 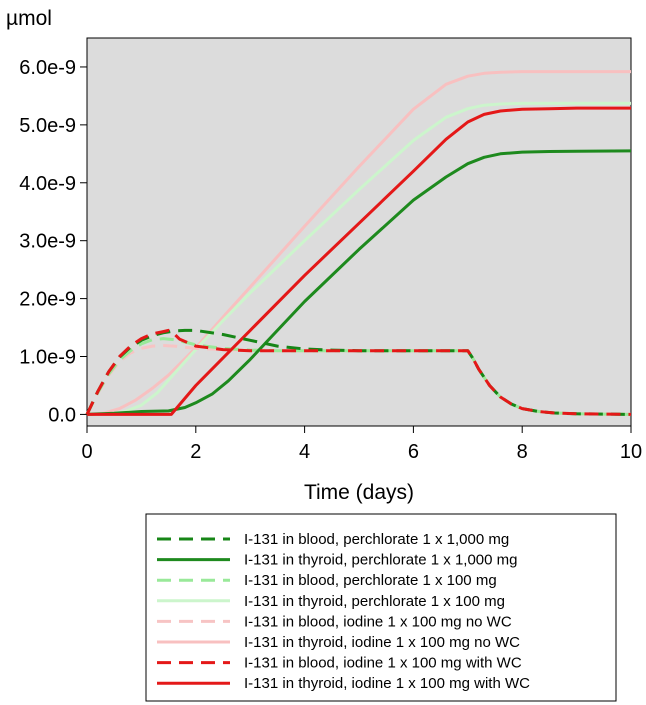 What do you see at coordinates (378, 621) in the screenshot?
I see `legend-label: I-131 in blood, iodine 1 x 100 mg no WC` at bounding box center [378, 621].